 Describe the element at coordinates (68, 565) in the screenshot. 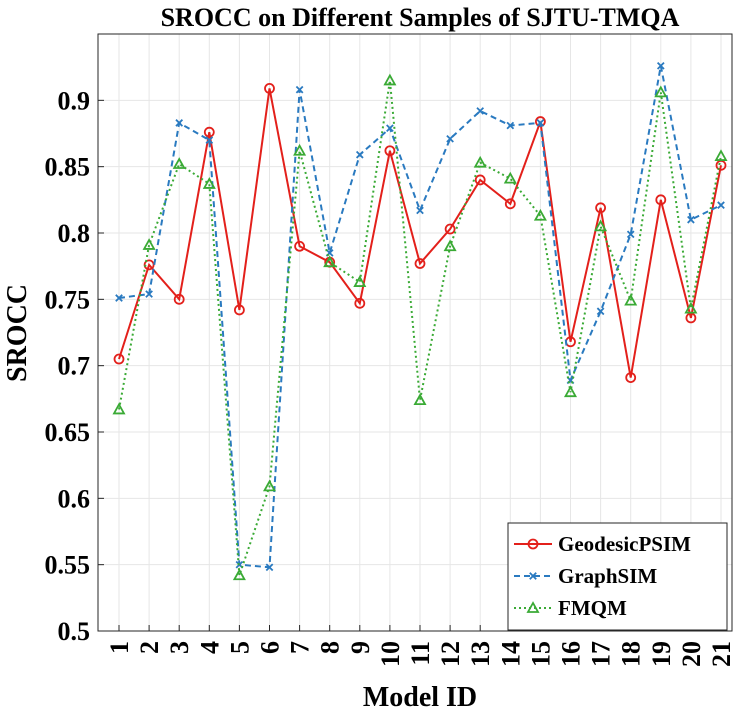

I see `y-tick-label: 0.55` at that location.